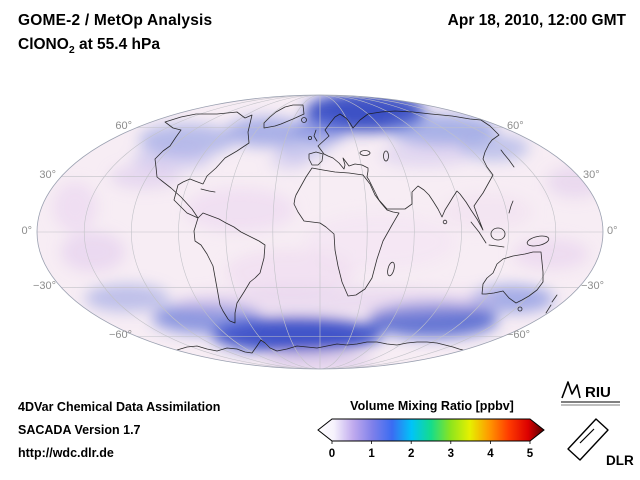 The height and width of the screenshot is (480, 640). What do you see at coordinates (490, 454) in the screenshot?
I see `colorbar-tick-4: 4` at bounding box center [490, 454].